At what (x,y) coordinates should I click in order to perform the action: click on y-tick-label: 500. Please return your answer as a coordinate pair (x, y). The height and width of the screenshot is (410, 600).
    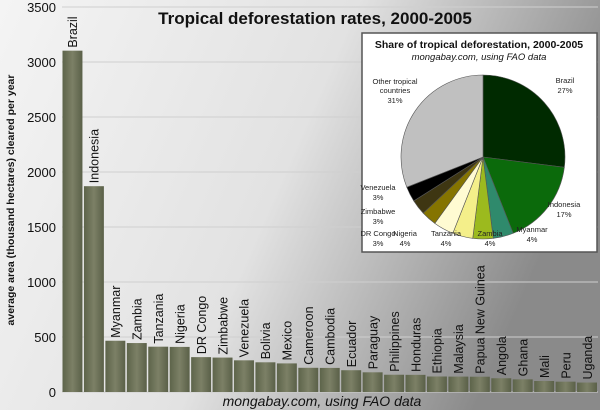
    Looking at the image, I should click on (45, 337).